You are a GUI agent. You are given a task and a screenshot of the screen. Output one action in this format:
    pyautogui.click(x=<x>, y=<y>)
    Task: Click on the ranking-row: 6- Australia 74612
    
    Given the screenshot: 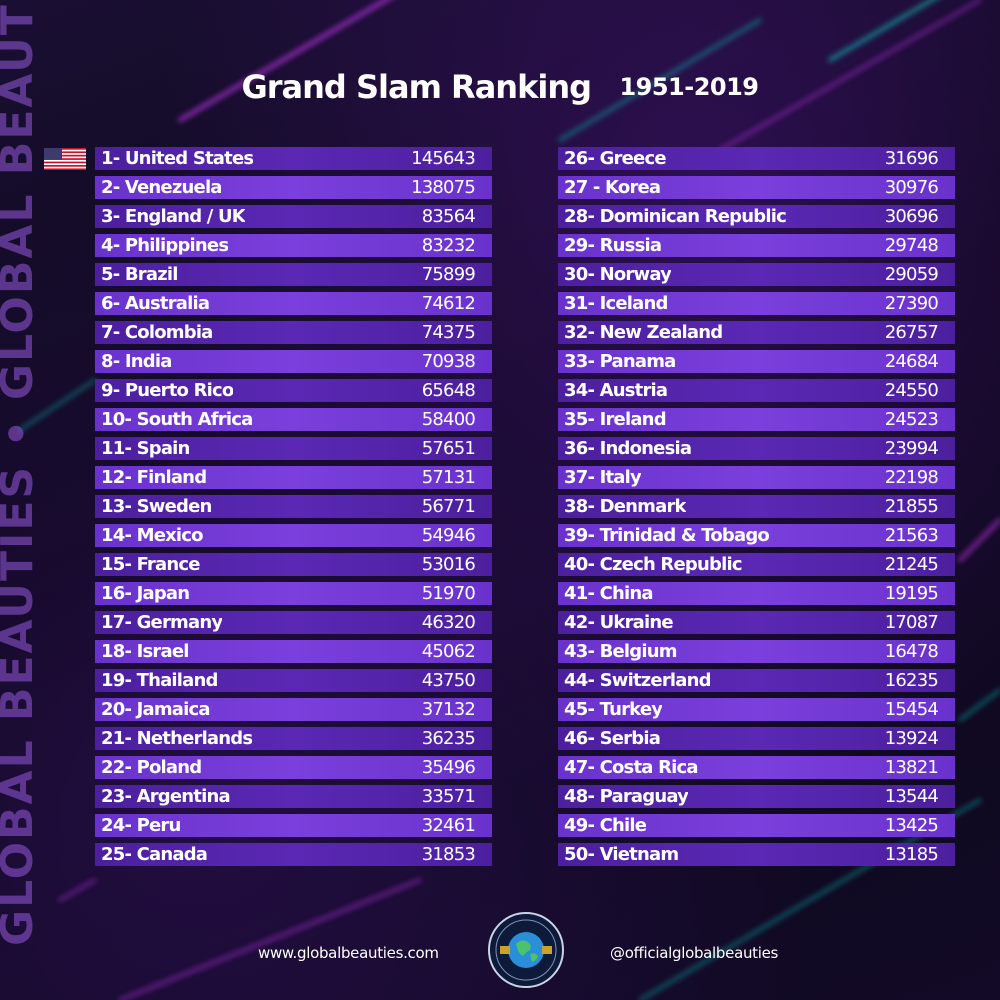 What is the action you would take?
    pyautogui.click(x=293, y=303)
    